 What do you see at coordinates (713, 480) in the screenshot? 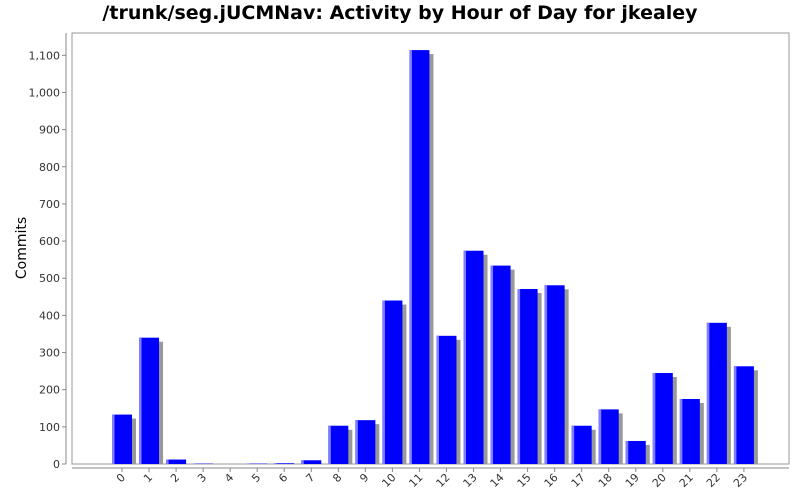
I see `x-tick-label: 22` at bounding box center [713, 480].